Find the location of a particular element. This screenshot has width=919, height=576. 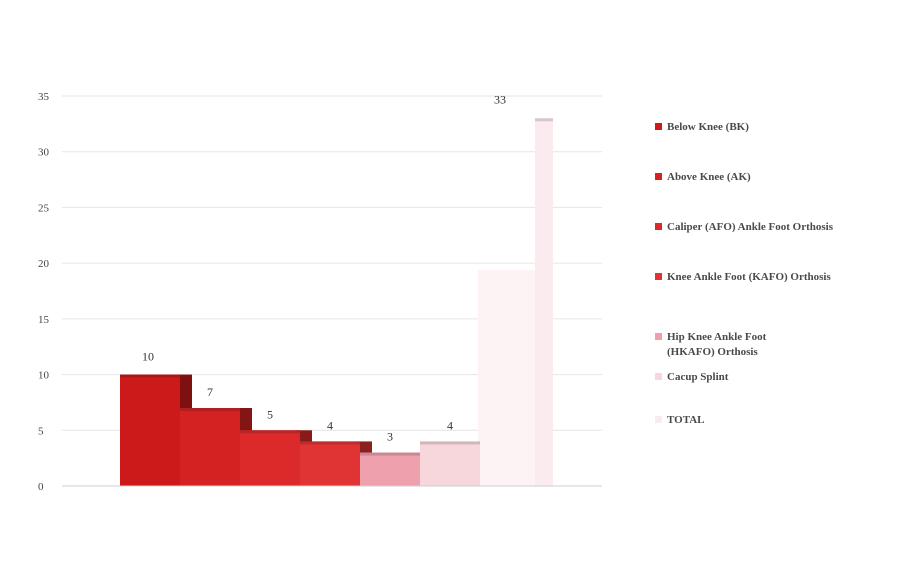

legend-label: Below Knee (BK) is located at coordinates (708, 127).